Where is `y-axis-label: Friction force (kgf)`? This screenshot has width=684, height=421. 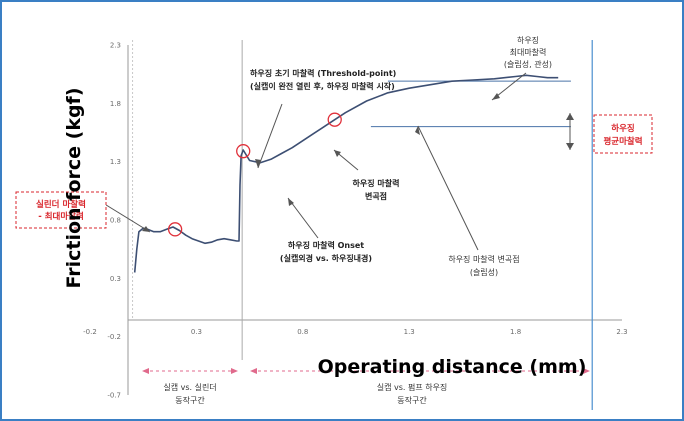
y-axis-label: Friction force (kgf) is located at coordinates (74, 187).